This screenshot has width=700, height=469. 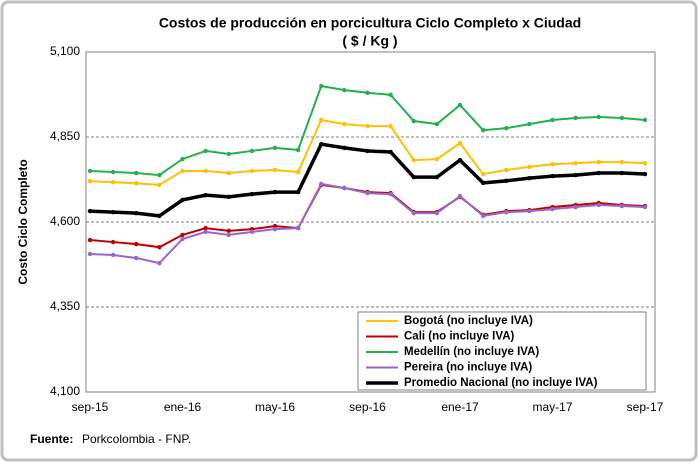 What do you see at coordinates (471, 352) in the screenshot?
I see `legend-label: Medellín (no incluye IVA)` at bounding box center [471, 352].